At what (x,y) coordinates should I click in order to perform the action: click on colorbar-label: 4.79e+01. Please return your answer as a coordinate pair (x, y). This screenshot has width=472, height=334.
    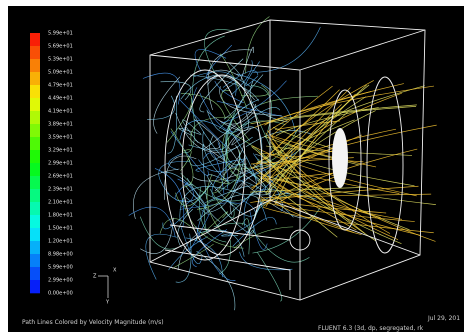
    Looking at the image, I should click on (60, 86).